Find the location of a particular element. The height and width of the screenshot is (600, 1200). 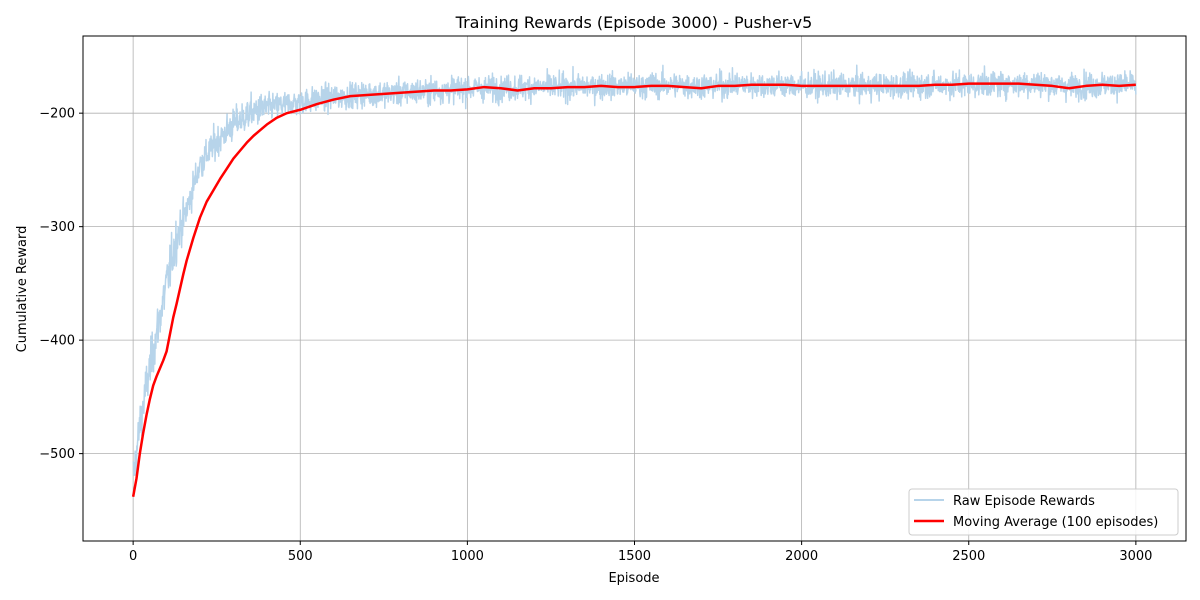

legend-moving-average-label: Moving Average (100 episodes) is located at coordinates (1055, 522).